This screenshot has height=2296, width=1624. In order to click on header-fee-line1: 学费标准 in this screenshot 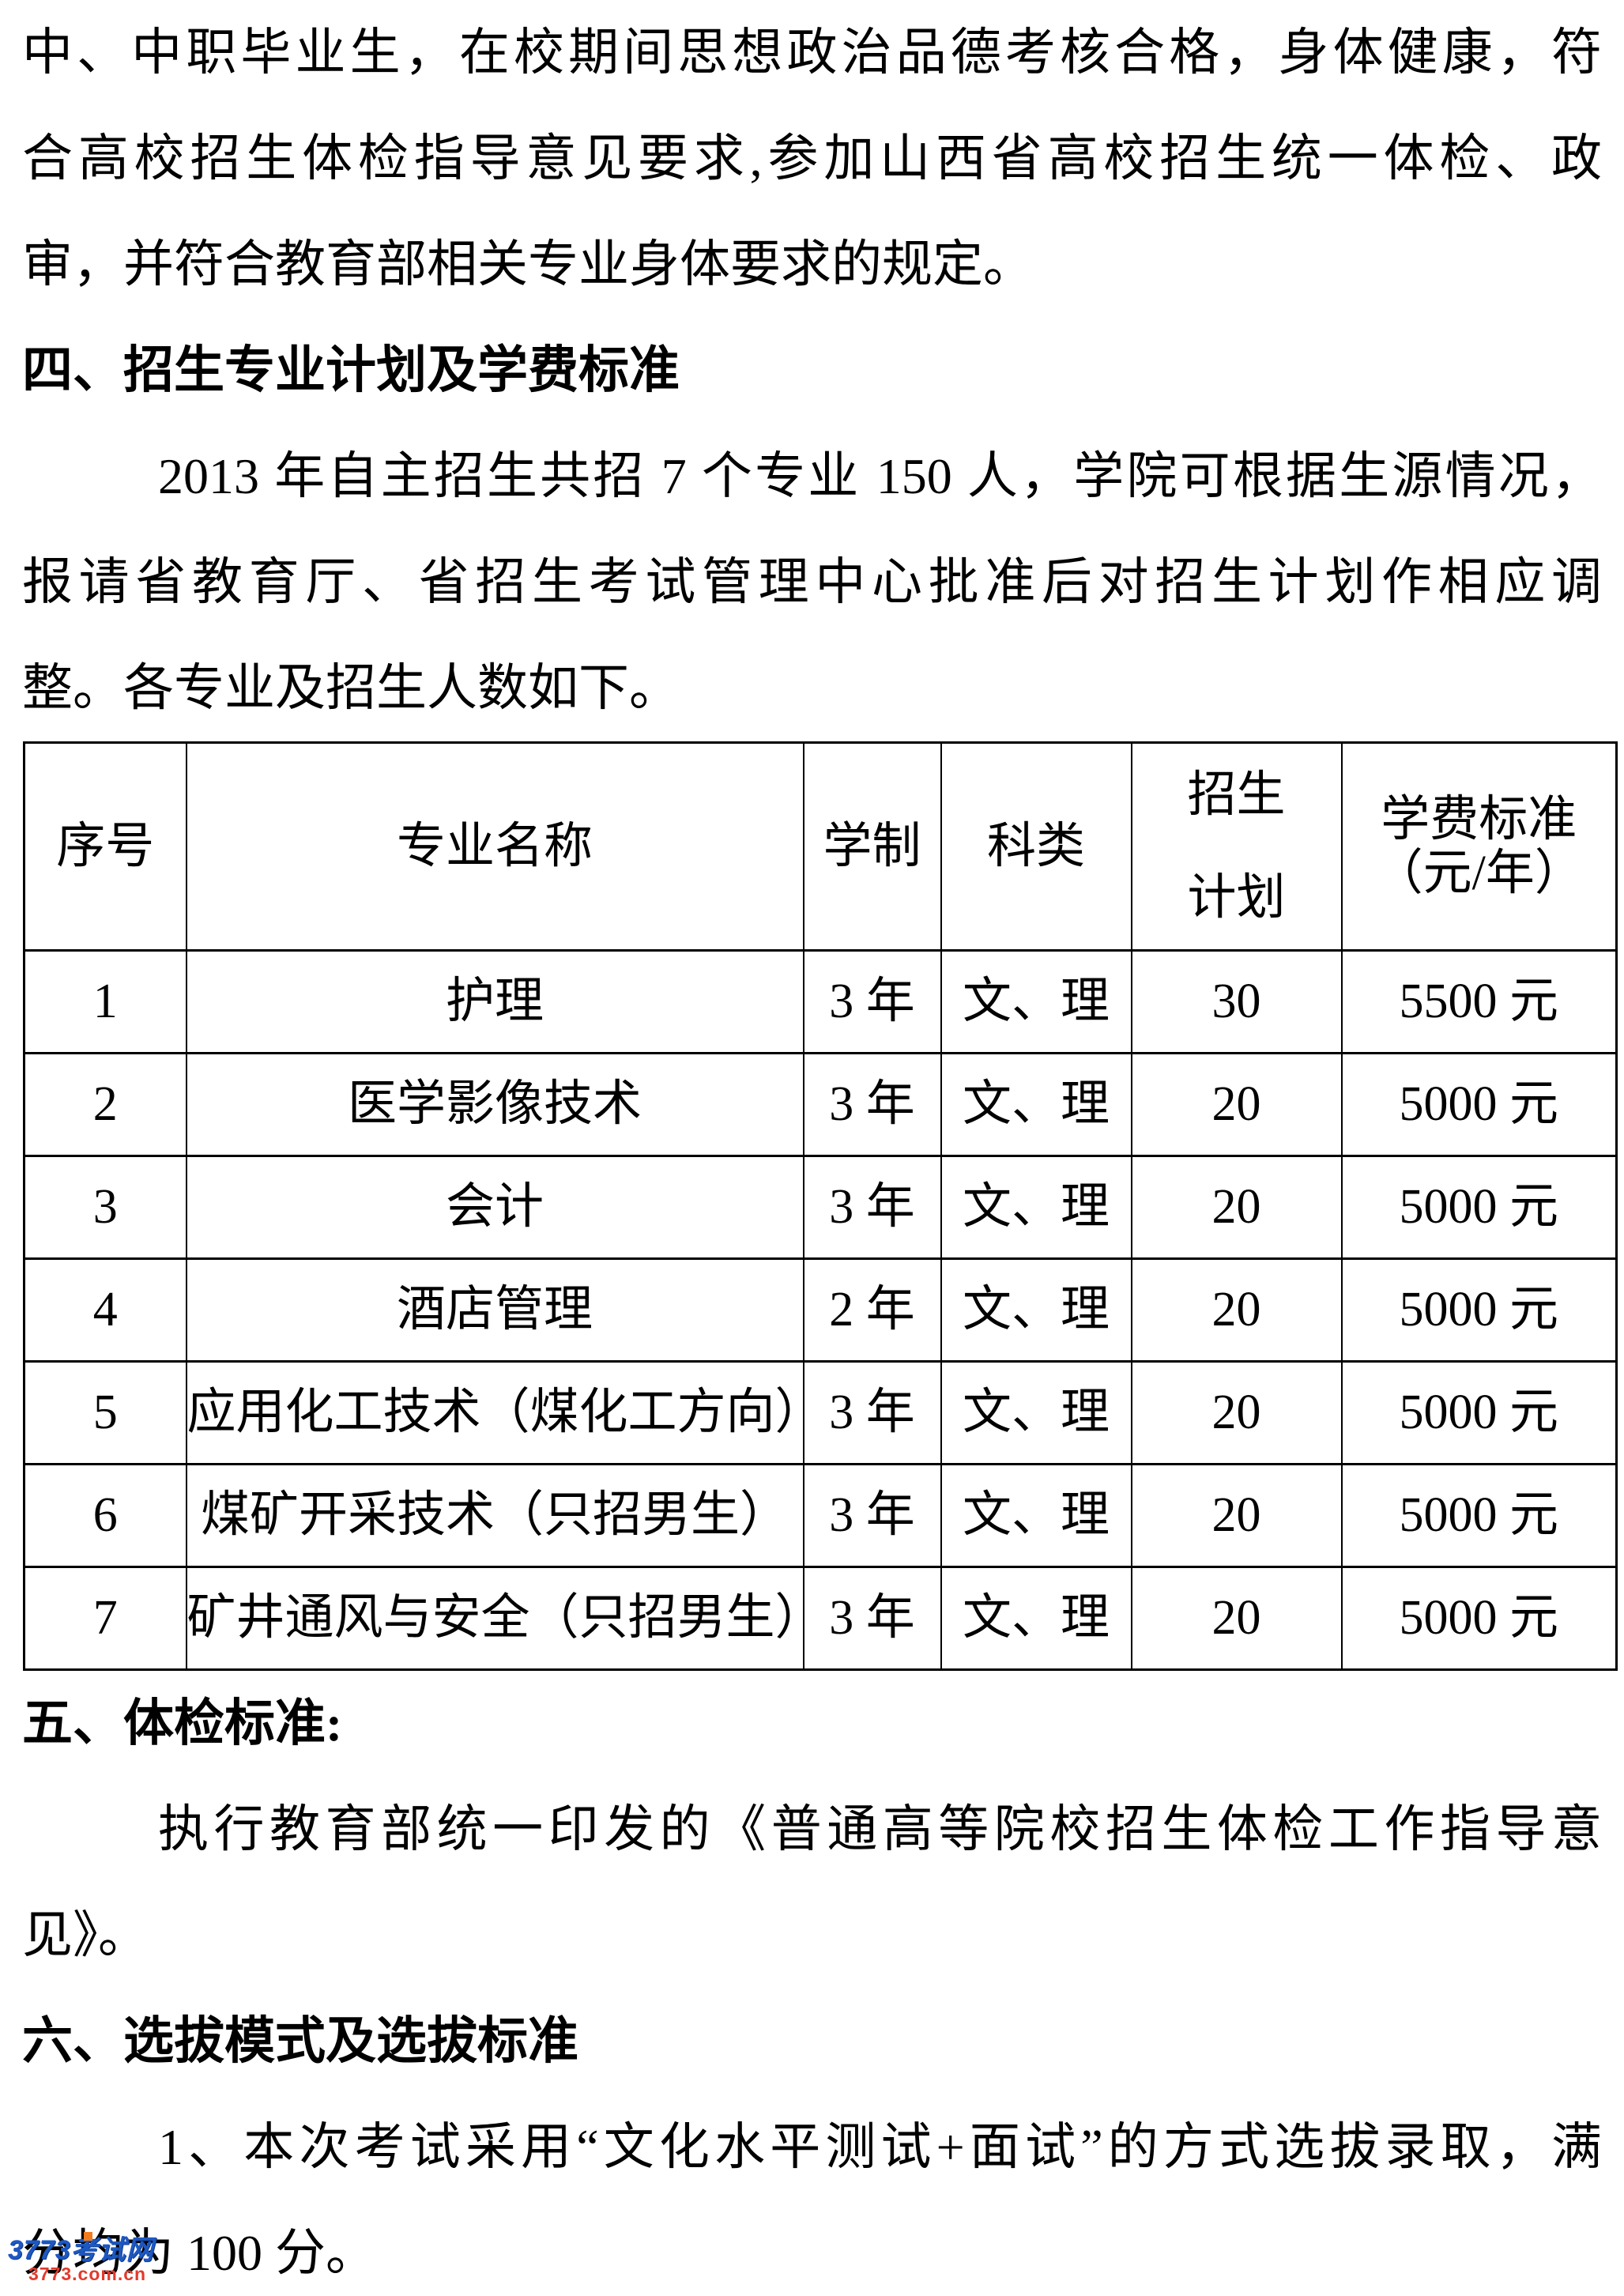, I will do `click(1479, 819)`.